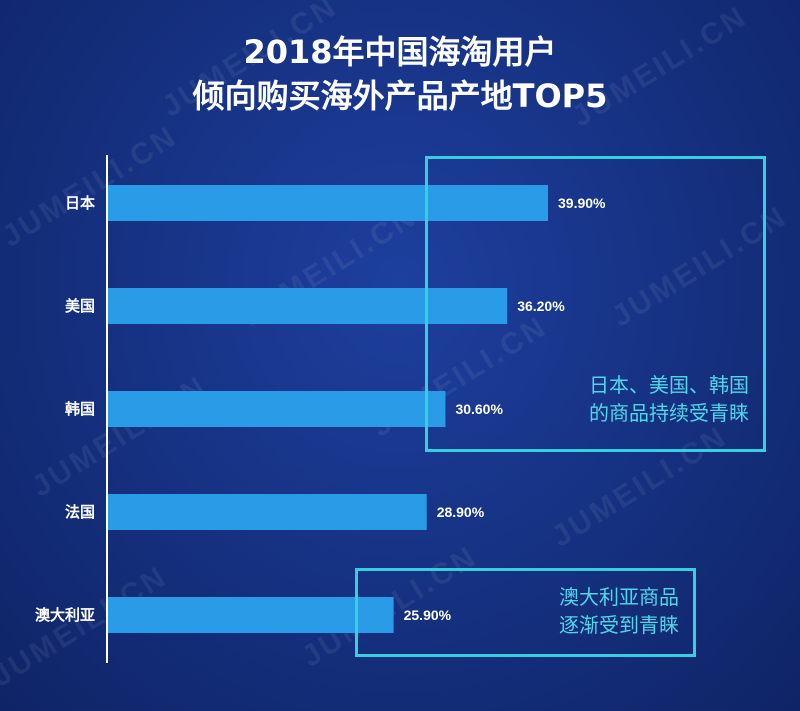 This screenshot has width=800, height=711. What do you see at coordinates (428, 615) in the screenshot?
I see `data-label: 25.90%` at bounding box center [428, 615].